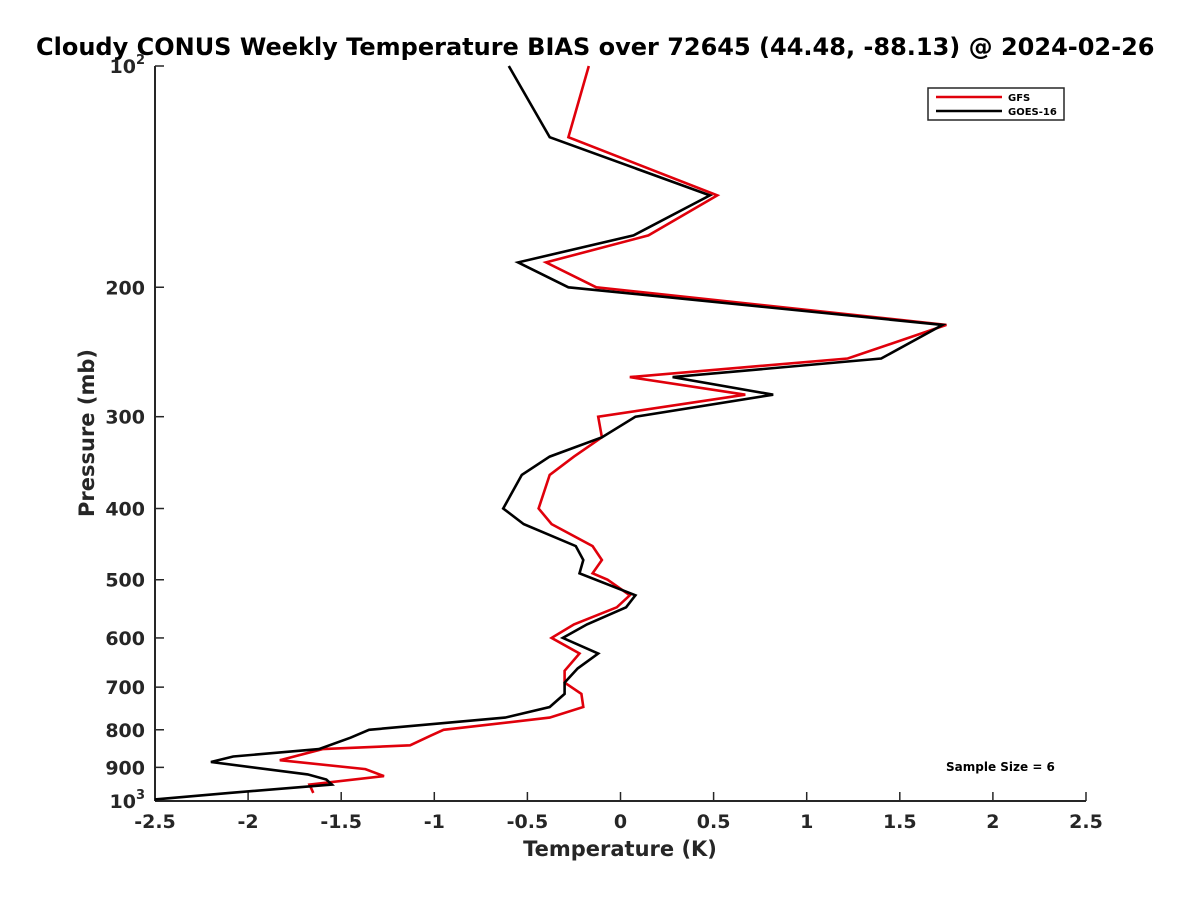 The image size is (1200, 900). Describe the element at coordinates (125, 418) in the screenshot. I see `y-tick-label: 300` at that location.